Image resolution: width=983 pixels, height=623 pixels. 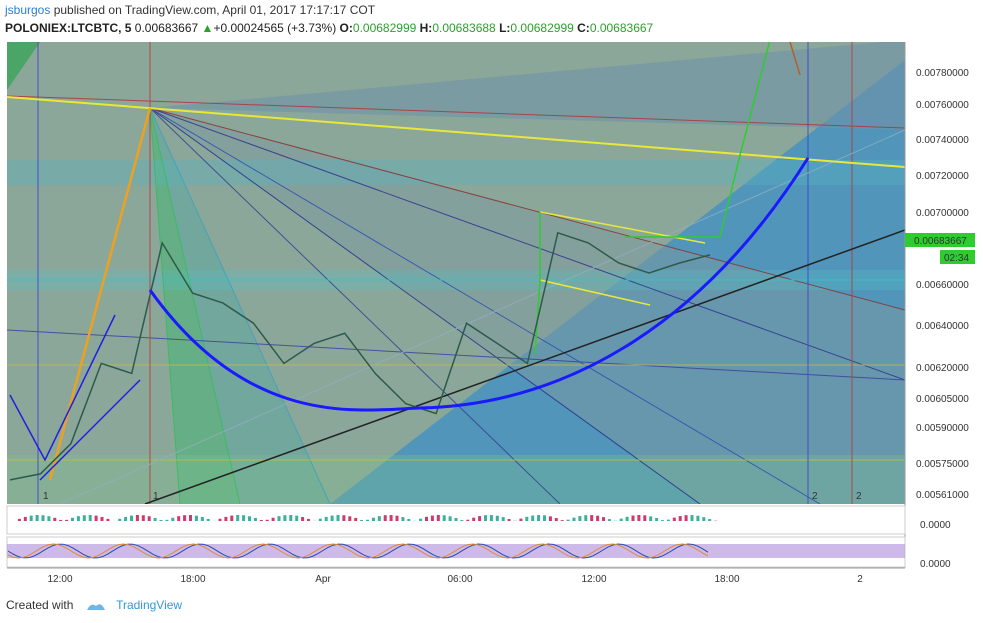 What do you see at coordinates (542, 28) in the screenshot?
I see `low-value: 0.00682999` at bounding box center [542, 28].